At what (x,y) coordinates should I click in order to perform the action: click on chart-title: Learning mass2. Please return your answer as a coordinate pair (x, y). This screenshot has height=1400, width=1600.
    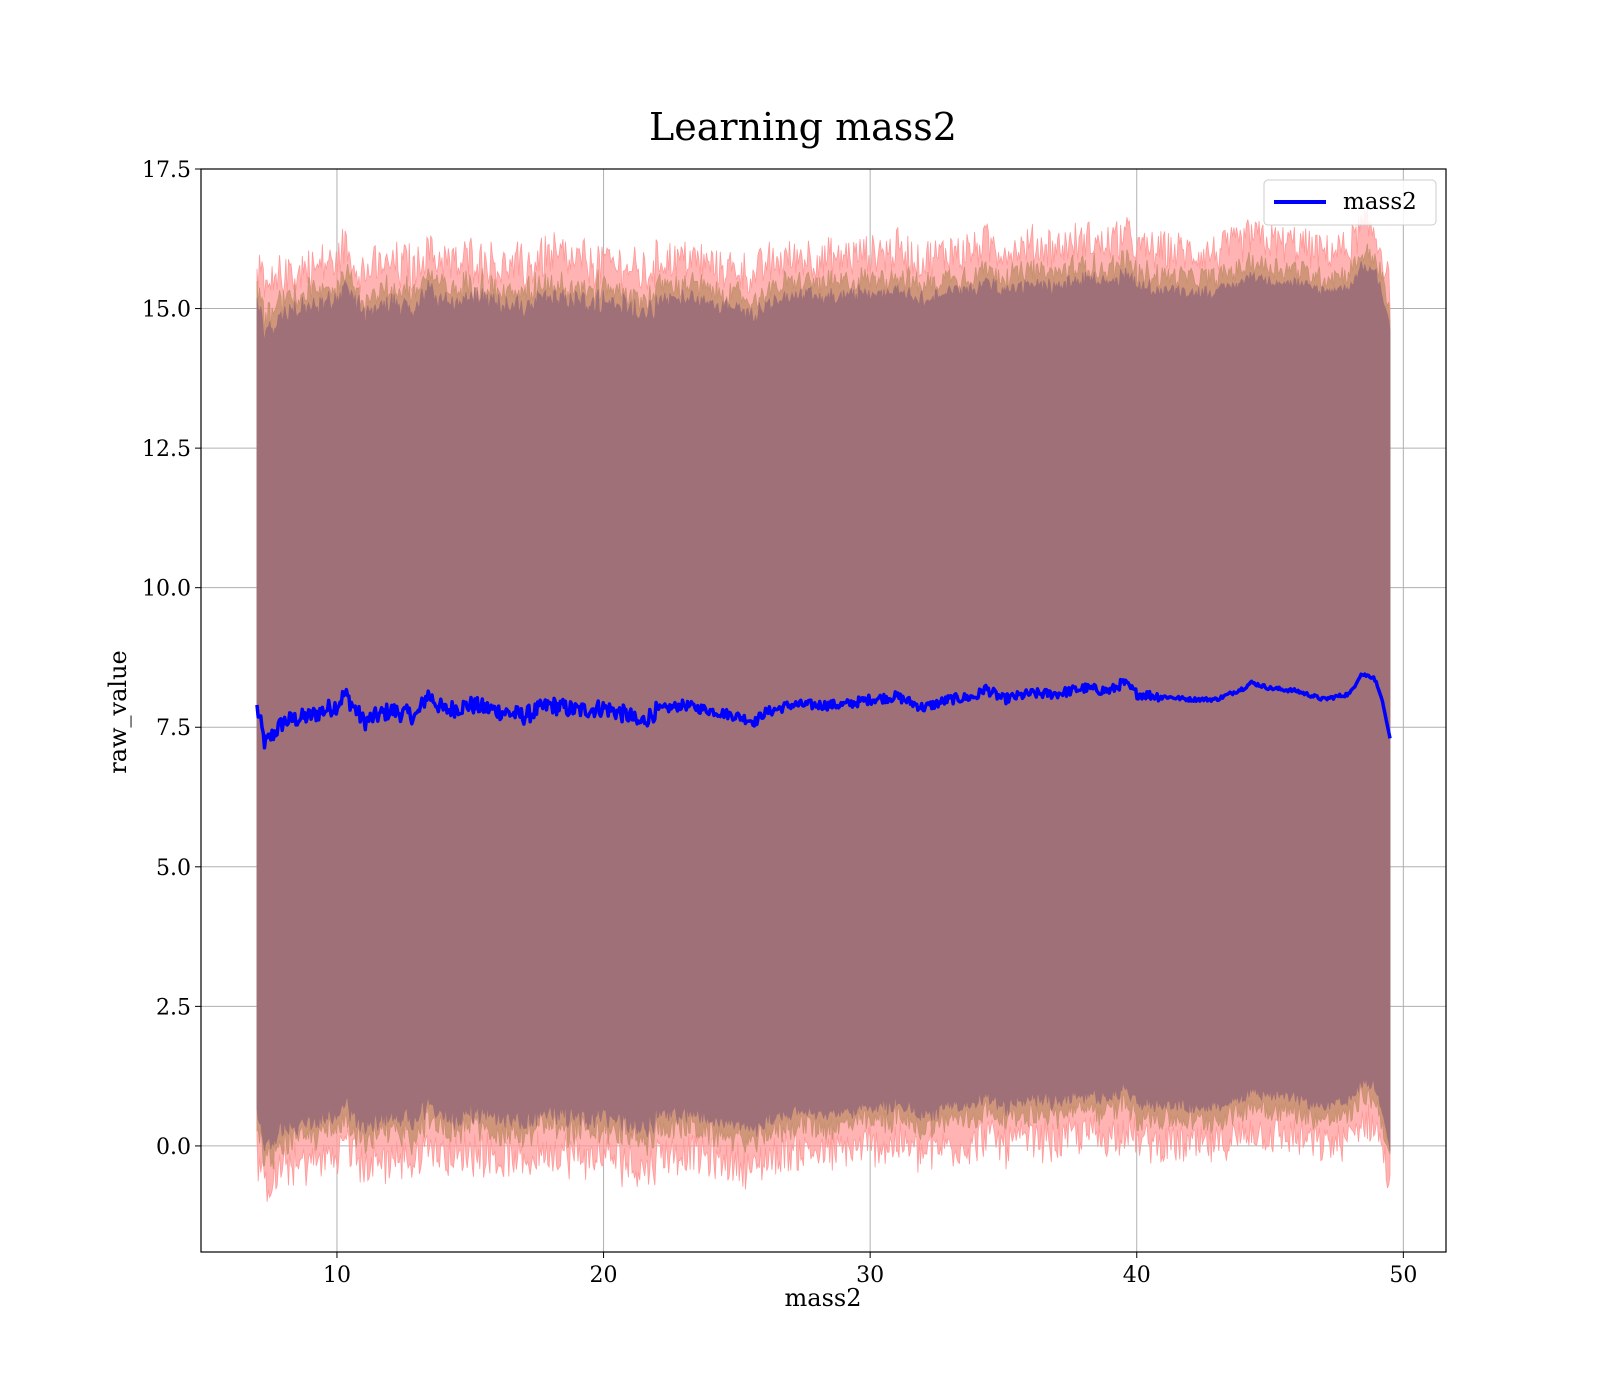
    Looking at the image, I should click on (803, 127).